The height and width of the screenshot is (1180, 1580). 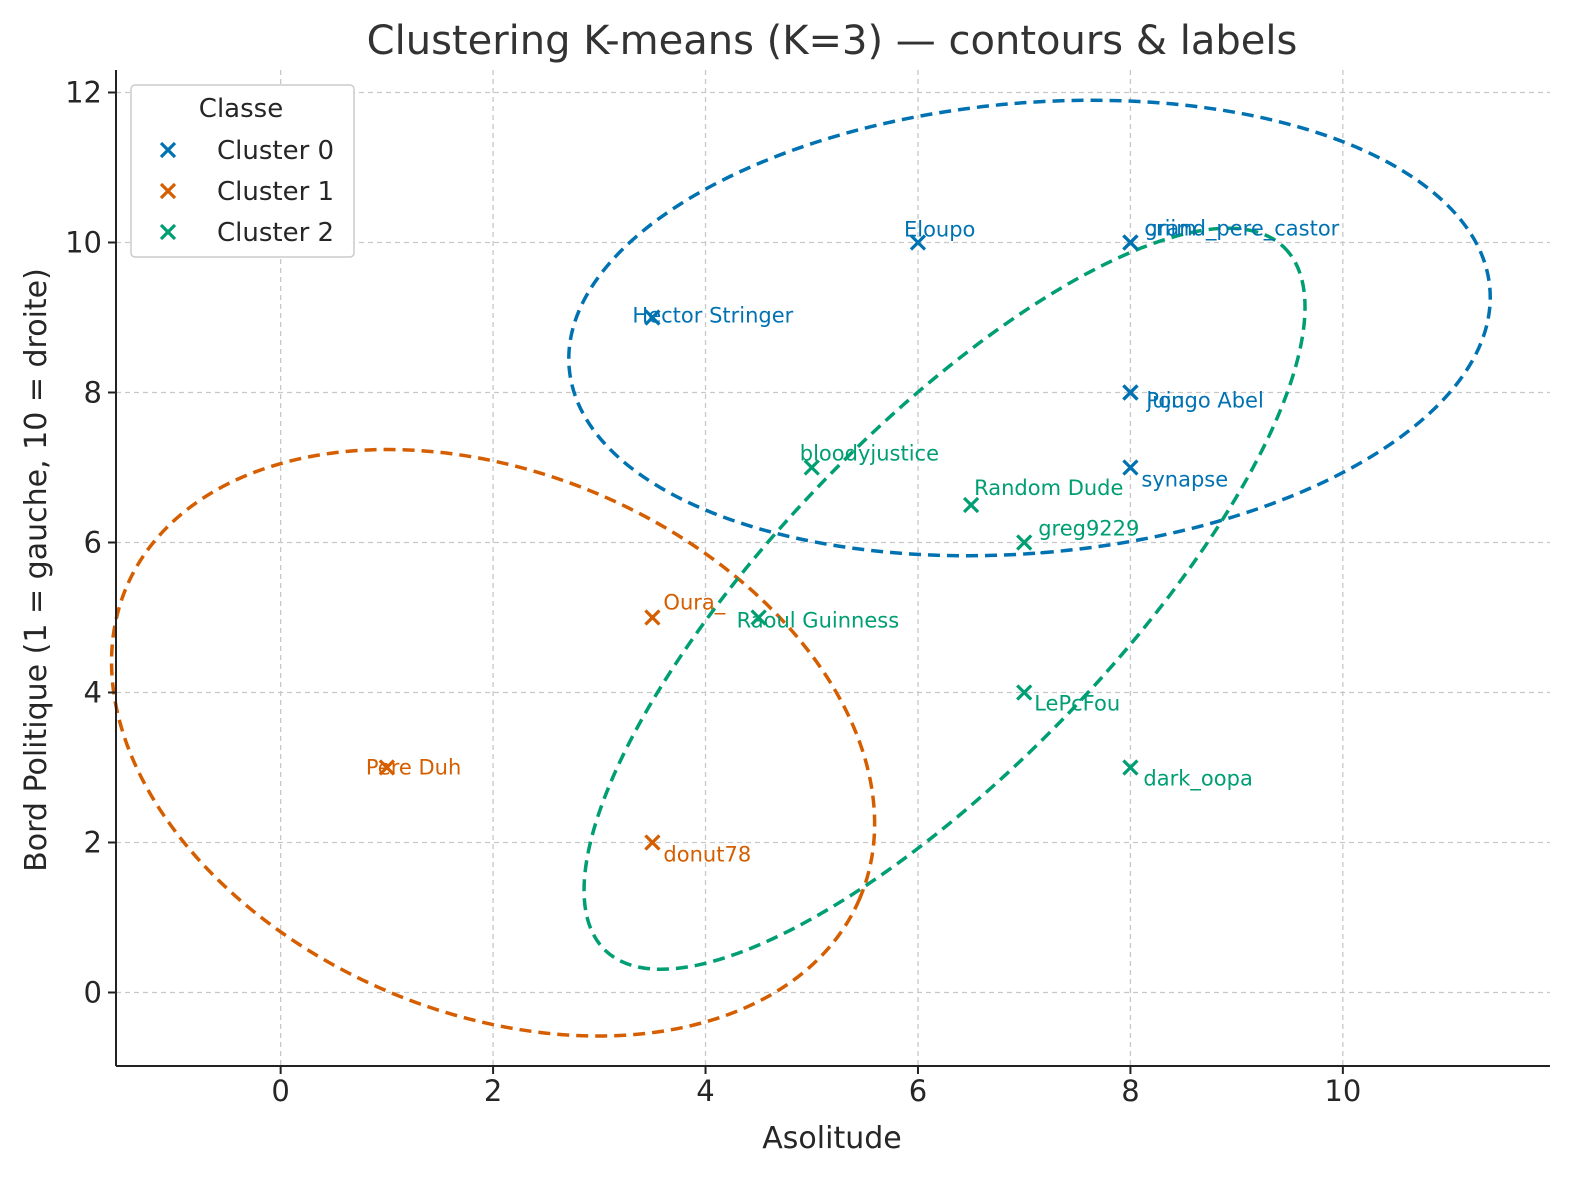 I want to click on y-tick-label: 12, so click(x=83, y=93).